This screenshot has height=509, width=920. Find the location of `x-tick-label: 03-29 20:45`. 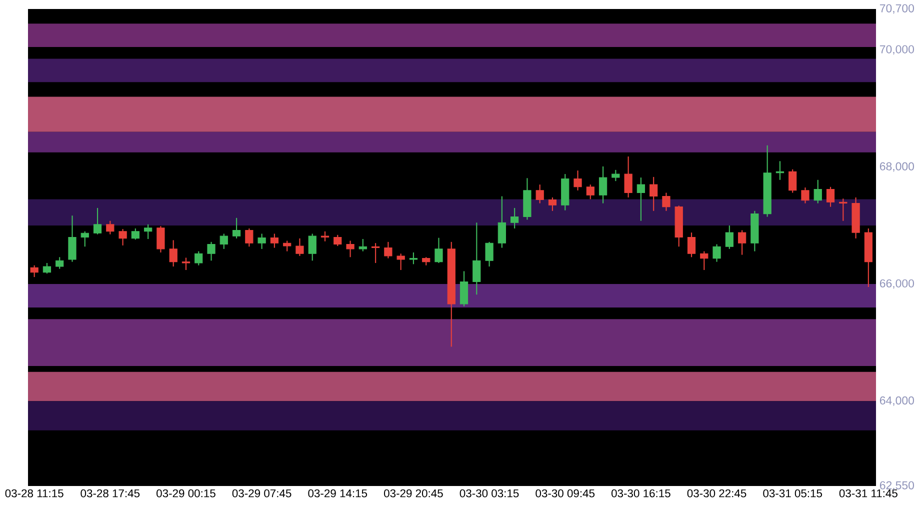

x-tick-label: 03-29 20:45 is located at coordinates (413, 493).